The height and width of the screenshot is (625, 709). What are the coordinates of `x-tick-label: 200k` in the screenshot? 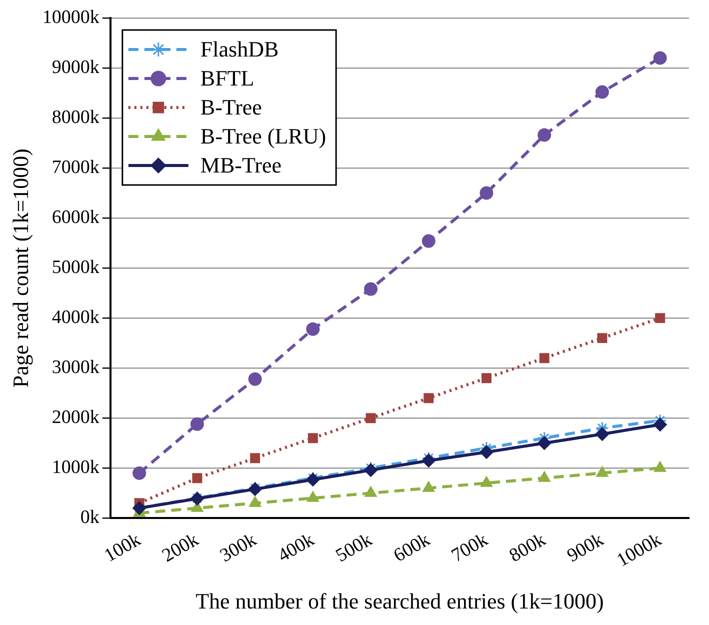 It's located at (180, 548).